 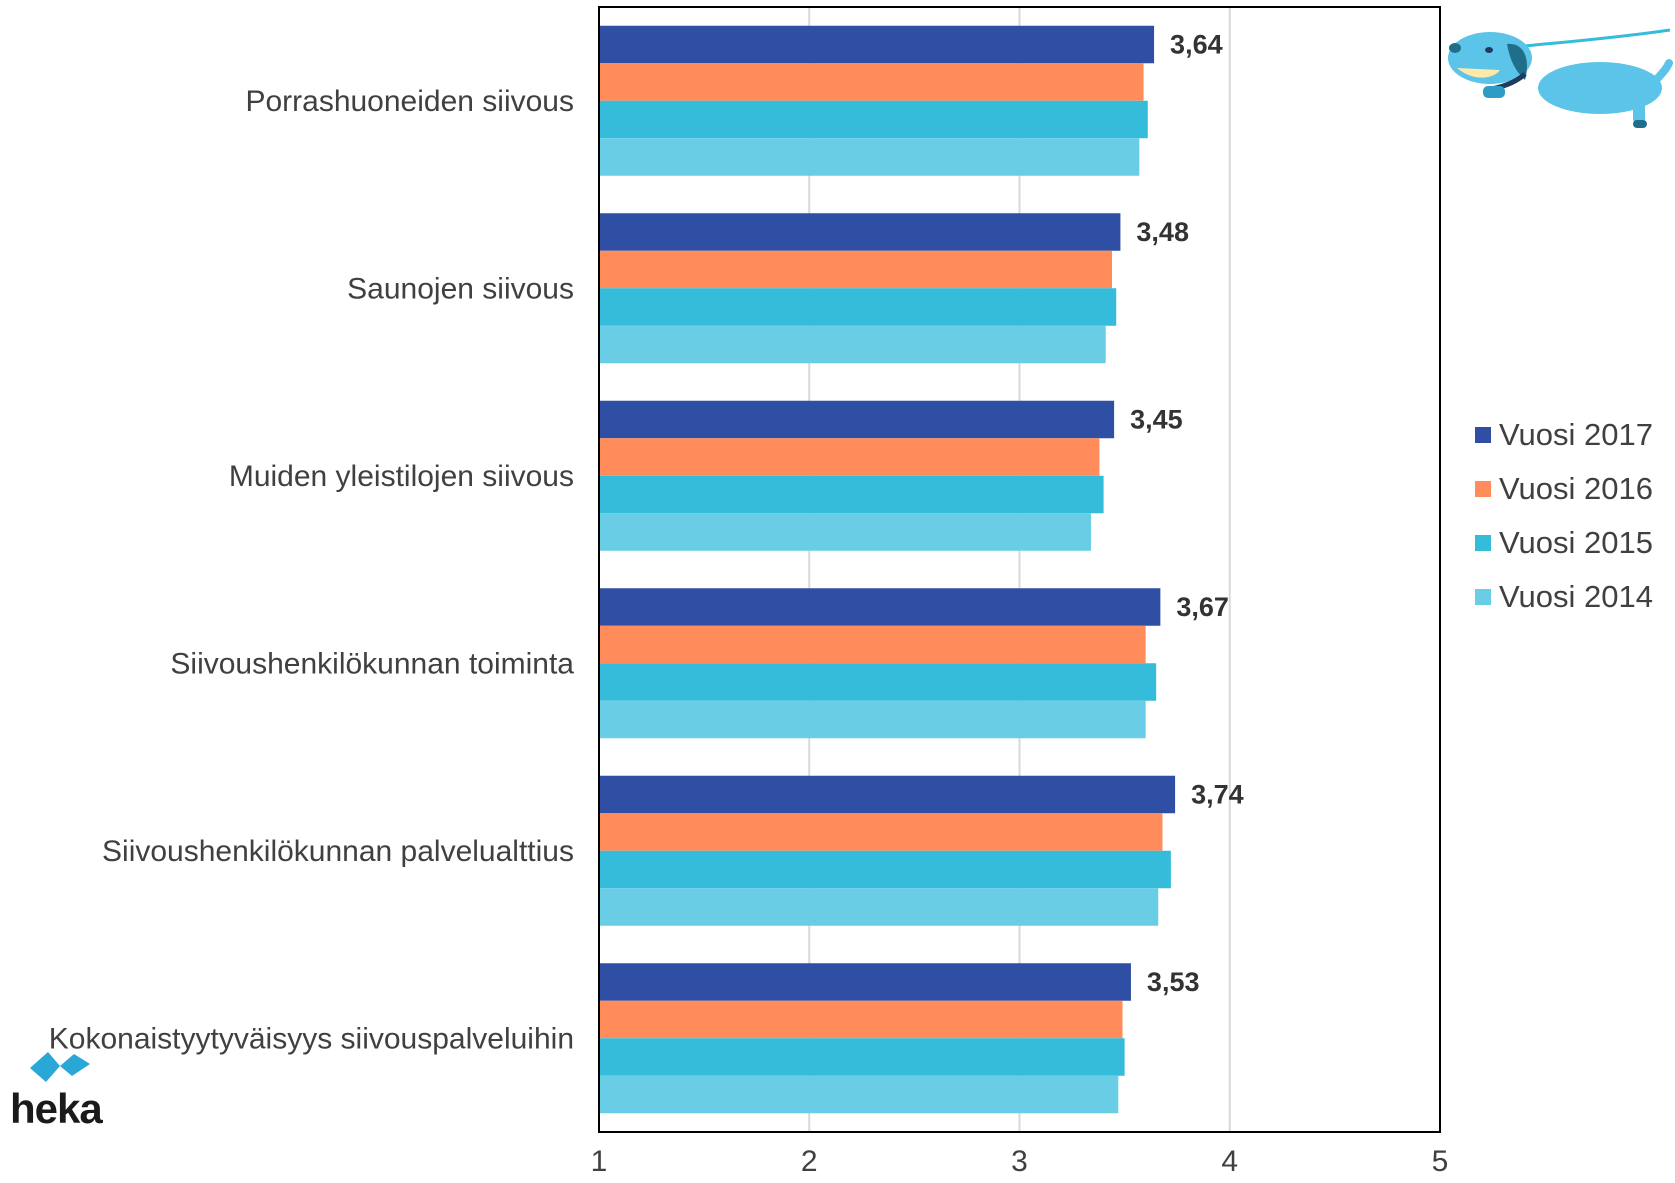 What do you see at coordinates (1162, 232) in the screenshot?
I see `data-label: 3,48` at bounding box center [1162, 232].